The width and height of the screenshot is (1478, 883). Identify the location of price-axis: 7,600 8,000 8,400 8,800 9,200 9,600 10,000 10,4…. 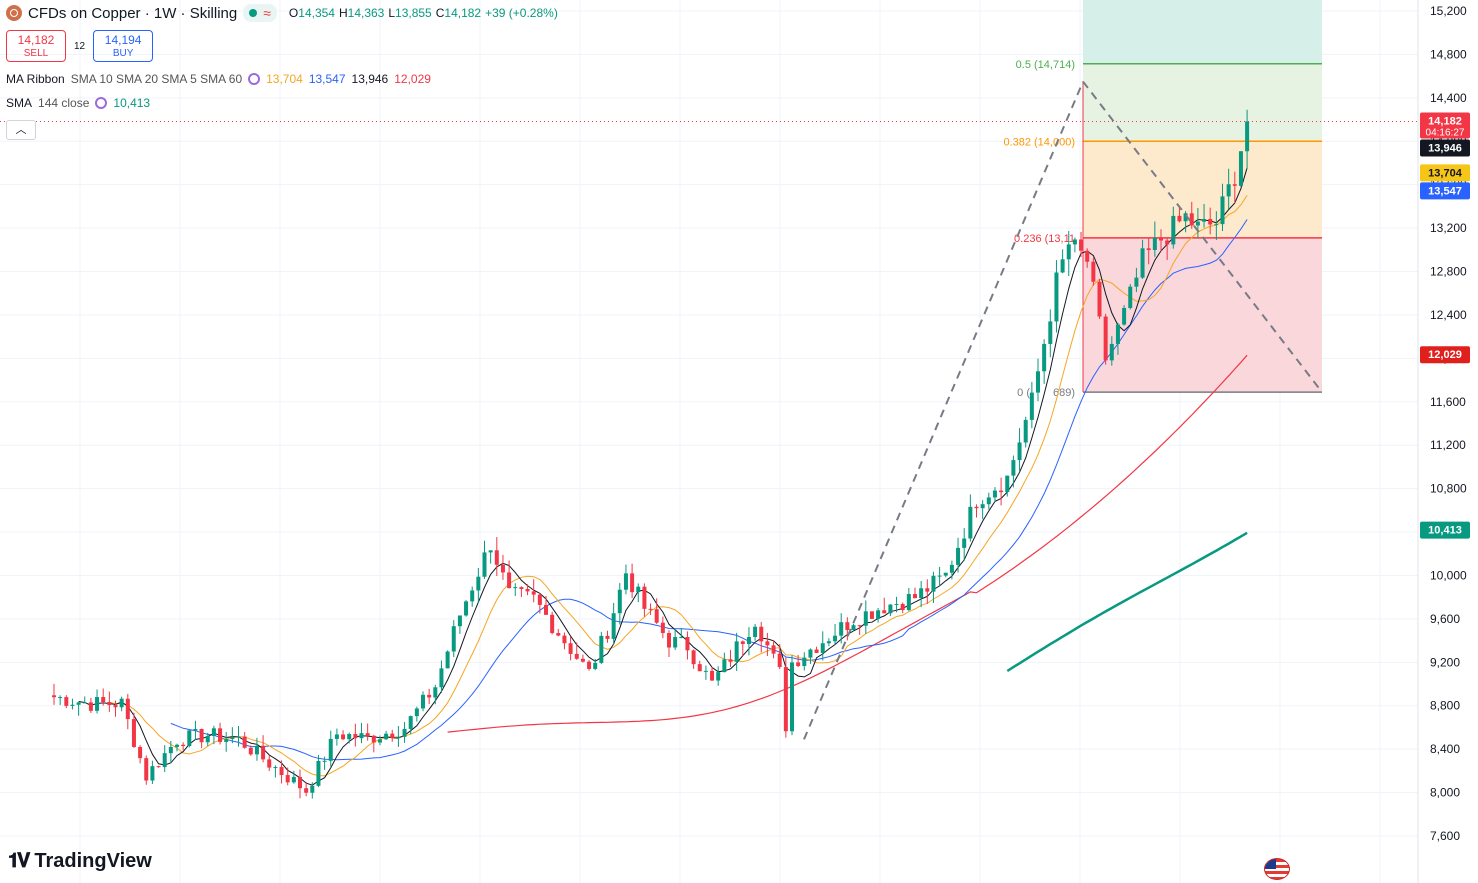
(1443, 441).